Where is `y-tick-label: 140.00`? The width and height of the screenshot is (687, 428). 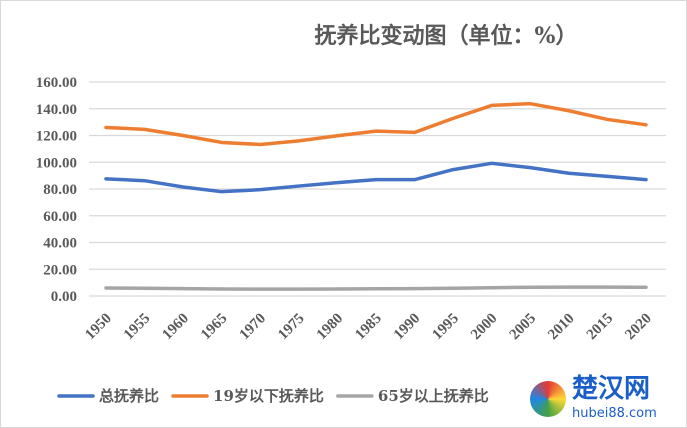
y-tick-label: 140.00 is located at coordinates (56, 110).